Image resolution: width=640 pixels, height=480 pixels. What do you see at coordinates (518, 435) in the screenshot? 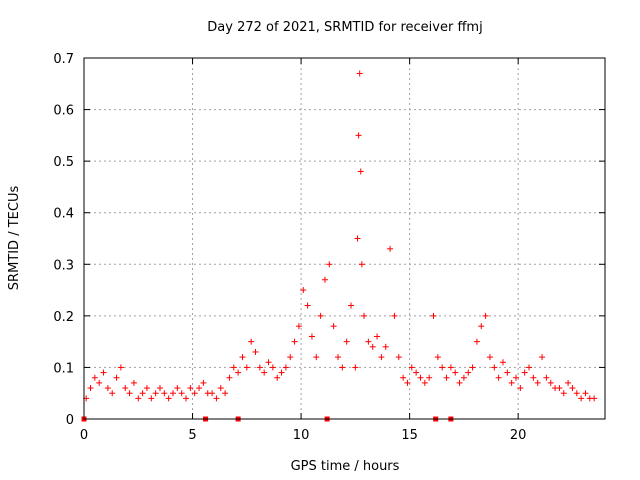
I see `x-tick-label: 20` at bounding box center [518, 435].